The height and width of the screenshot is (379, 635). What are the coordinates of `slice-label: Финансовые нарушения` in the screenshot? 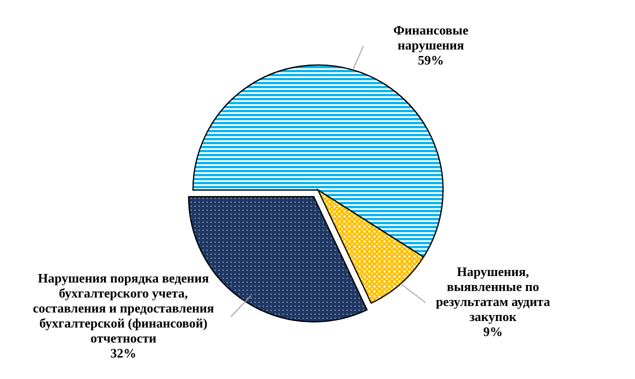 It's located at (431, 37).